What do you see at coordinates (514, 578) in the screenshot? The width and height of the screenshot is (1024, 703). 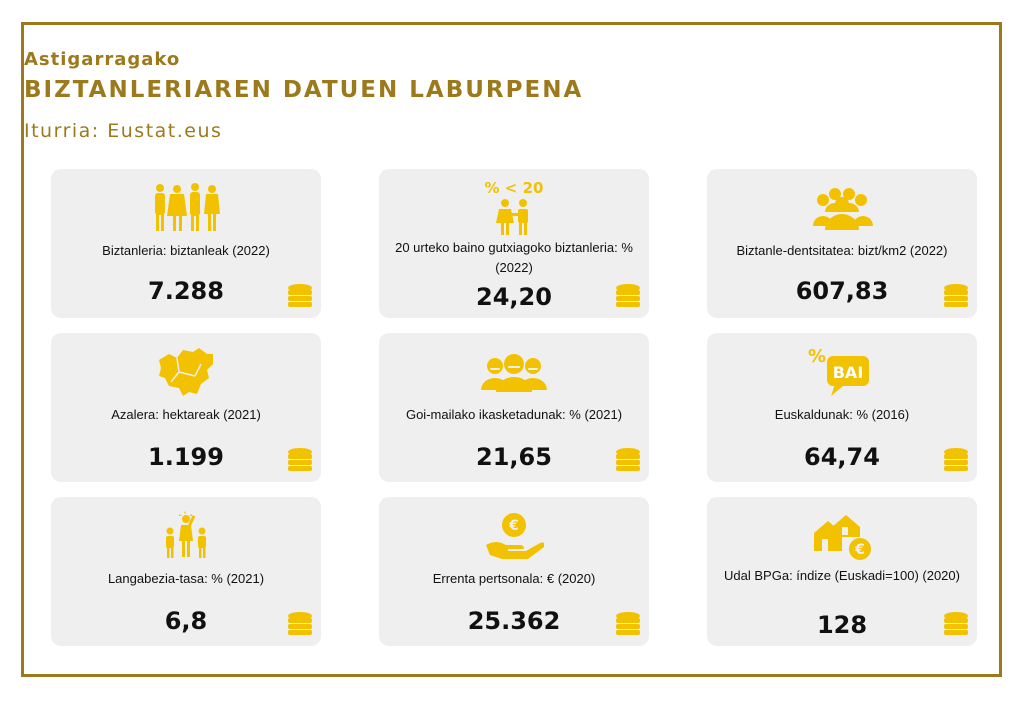 I see `card-label: Errenta pertsonala: € (2020)` at bounding box center [514, 578].